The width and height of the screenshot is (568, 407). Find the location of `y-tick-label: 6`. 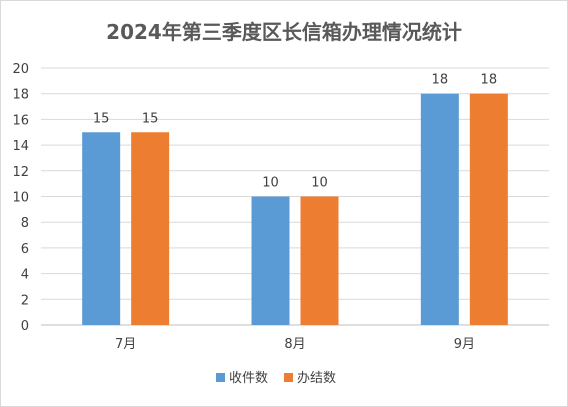

y-tick-label: 6 is located at coordinates (25, 249).